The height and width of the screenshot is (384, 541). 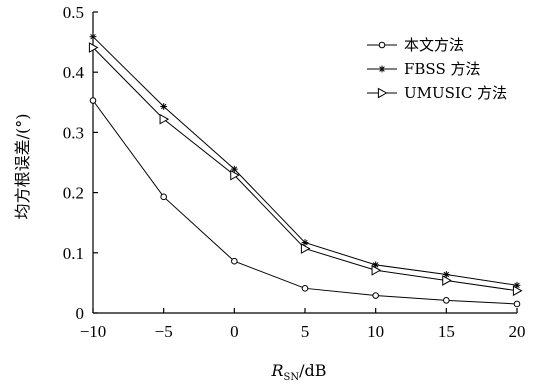 I want to click on y-tick-label: 0.3, so click(x=73, y=132).